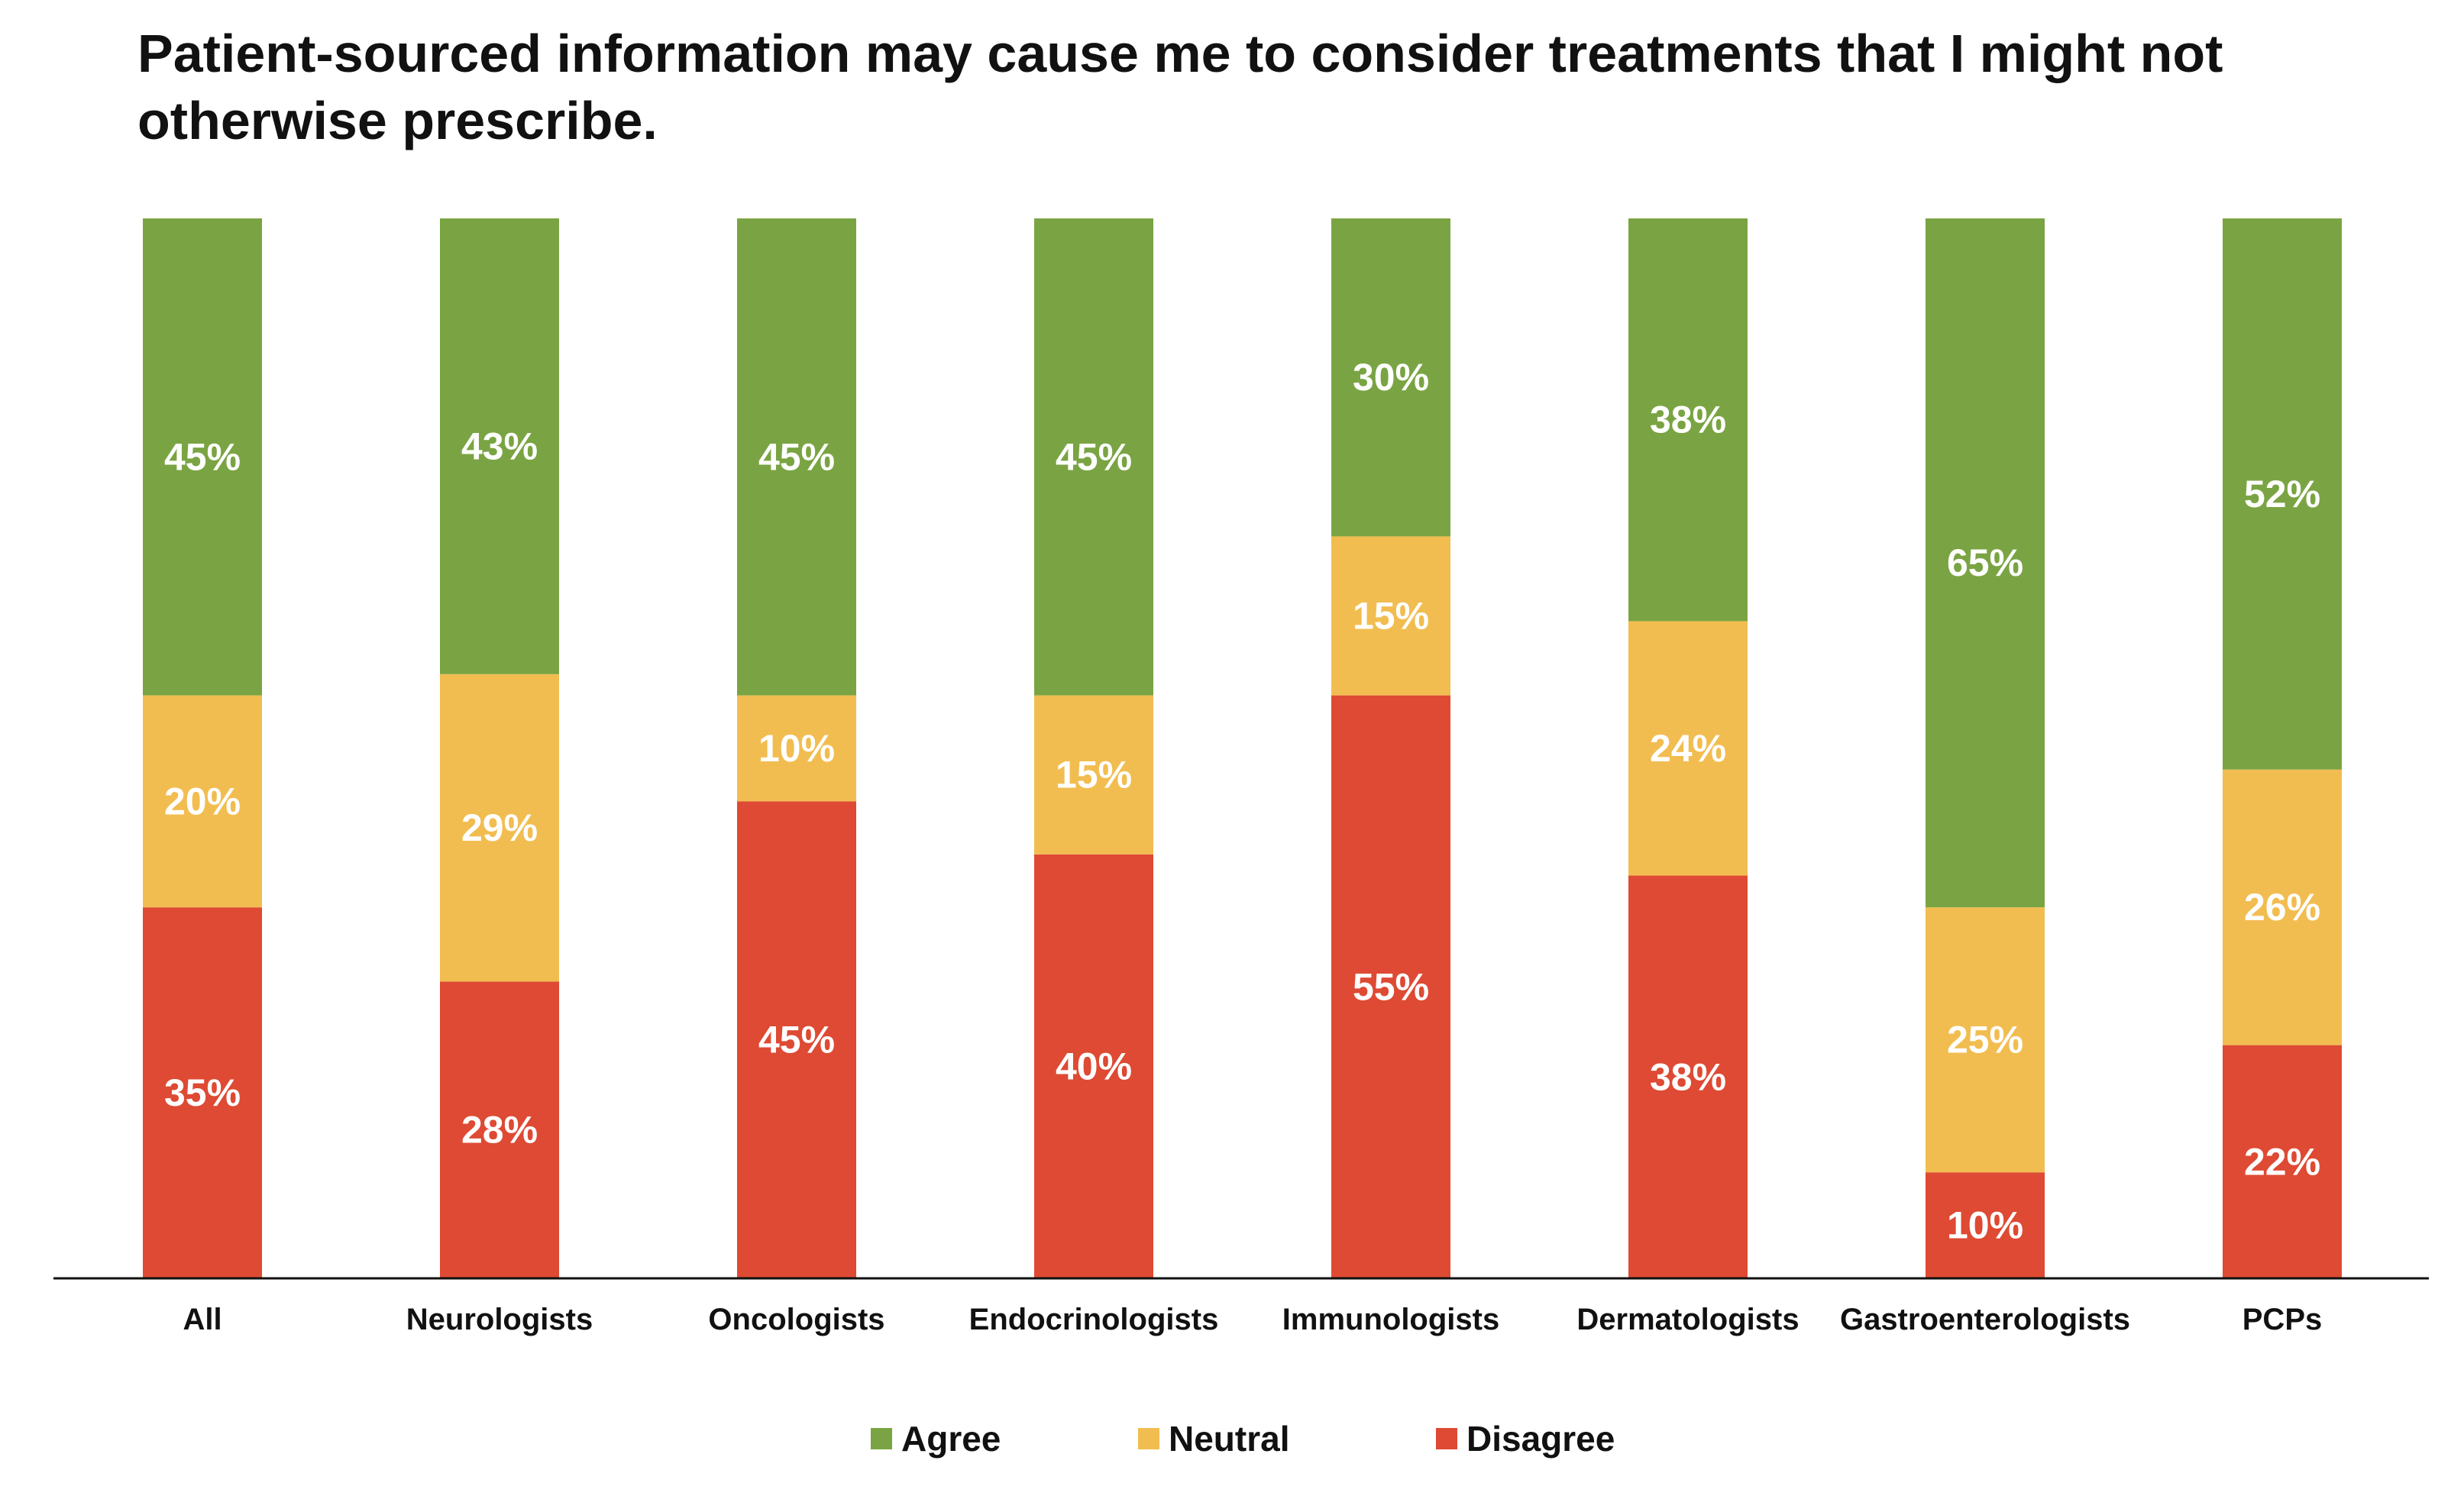 The width and height of the screenshot is (2464, 1512). I want to click on bar-segment-endocrinologists-disagree, so click(1093, 1066).